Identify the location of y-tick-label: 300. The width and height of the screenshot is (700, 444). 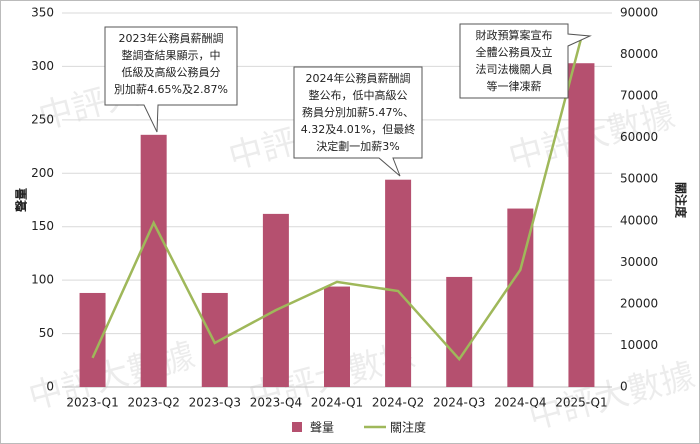
(42, 66).